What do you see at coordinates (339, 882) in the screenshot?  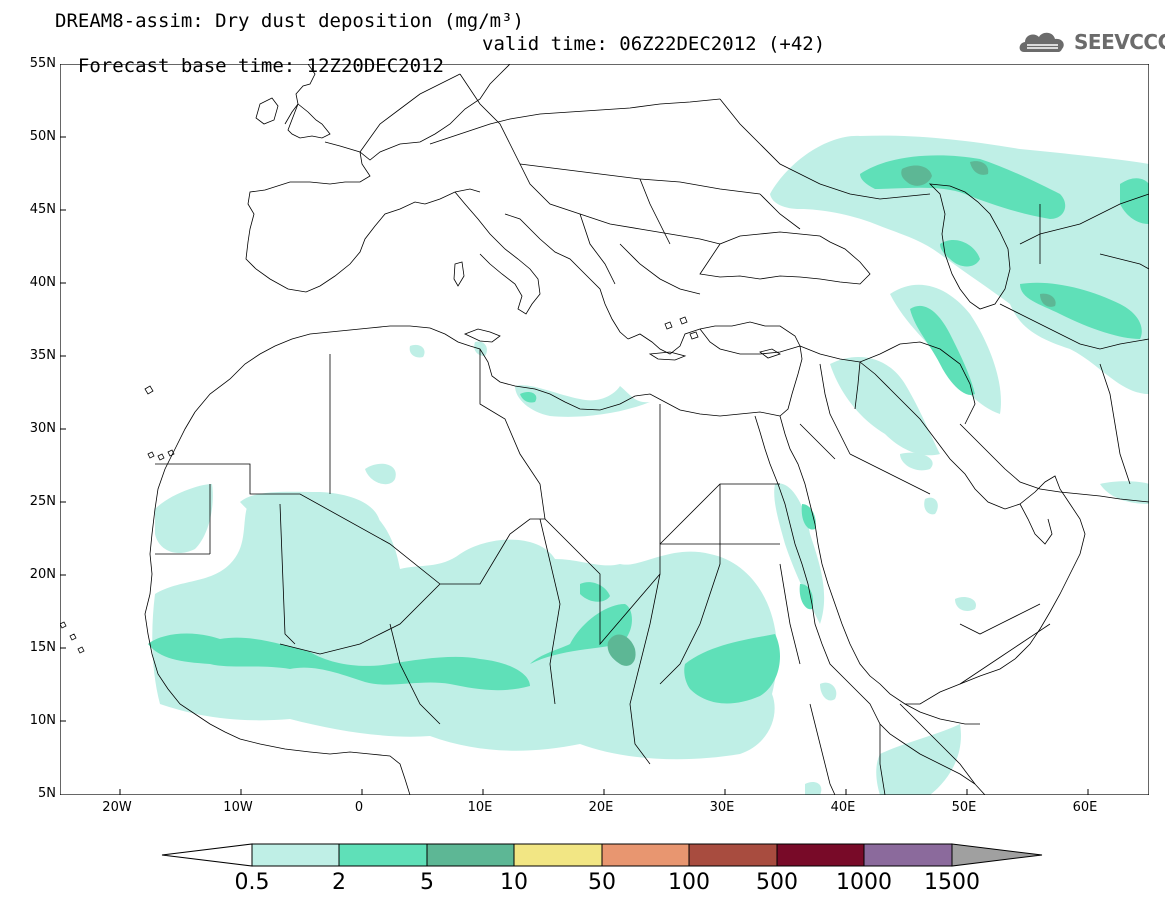 I see `colorbar-label-2: 2` at bounding box center [339, 882].